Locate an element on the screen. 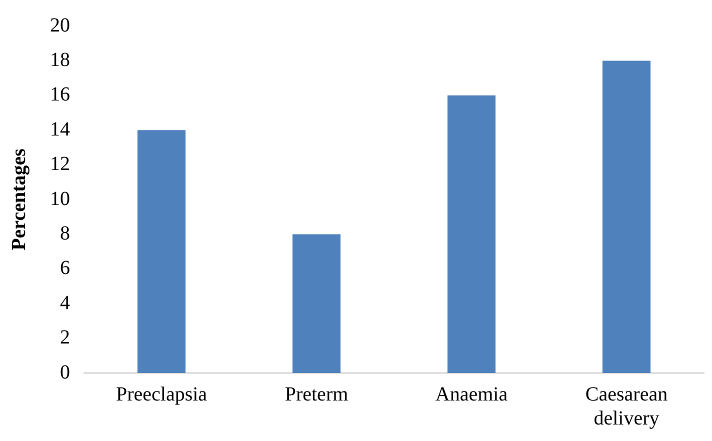 This screenshot has height=441, width=712. y-tick-label: 4 is located at coordinates (65, 303).